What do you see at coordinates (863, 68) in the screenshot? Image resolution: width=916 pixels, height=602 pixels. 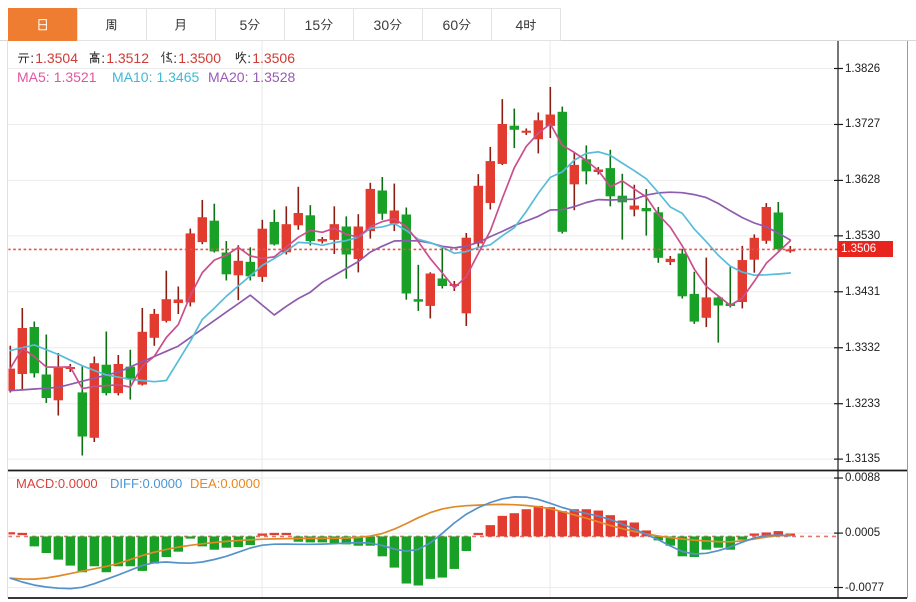 I see `price-axis-tick-label: 1.3826` at bounding box center [863, 68].